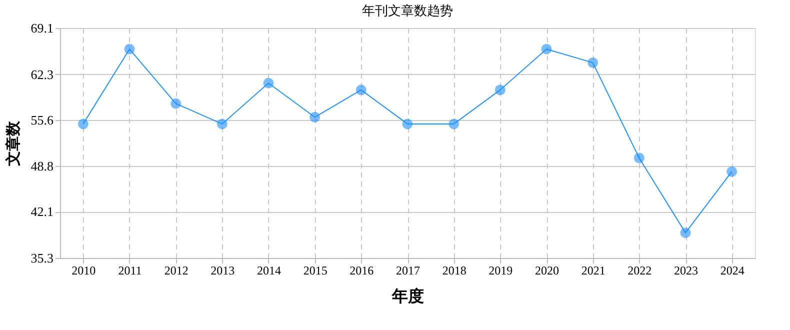 This screenshot has height=330, width=790. What do you see at coordinates (42, 120) in the screenshot?
I see `y-tick-label: 55.6` at bounding box center [42, 120].